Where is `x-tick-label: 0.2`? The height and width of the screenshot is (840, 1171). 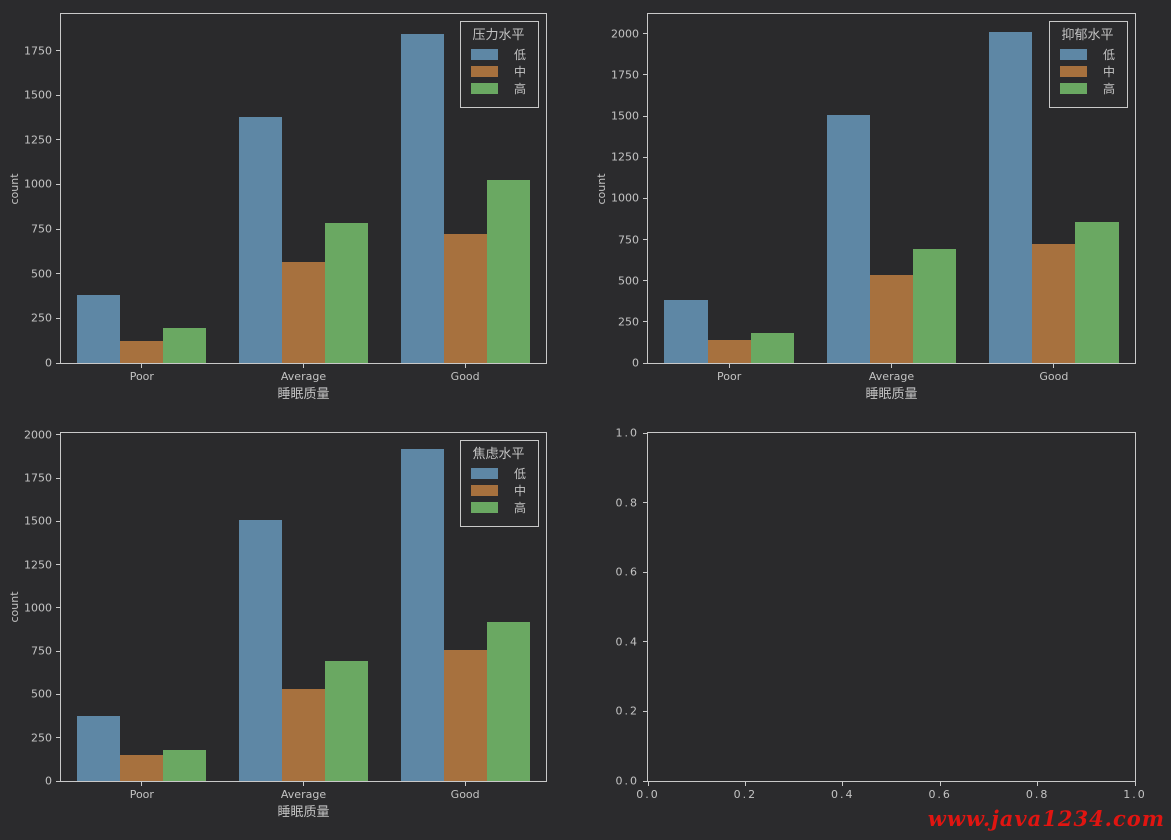 x-tick-label: 0.2 is located at coordinates (745, 794).